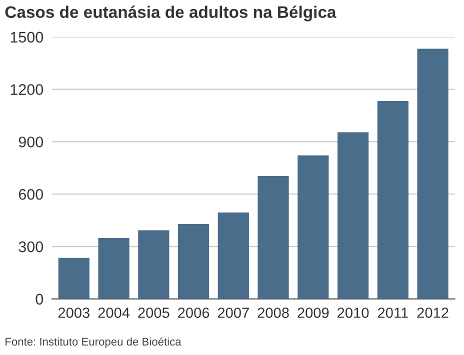  What do you see at coordinates (114, 313) in the screenshot?
I see `x-tick-label: 2004` at bounding box center [114, 313].